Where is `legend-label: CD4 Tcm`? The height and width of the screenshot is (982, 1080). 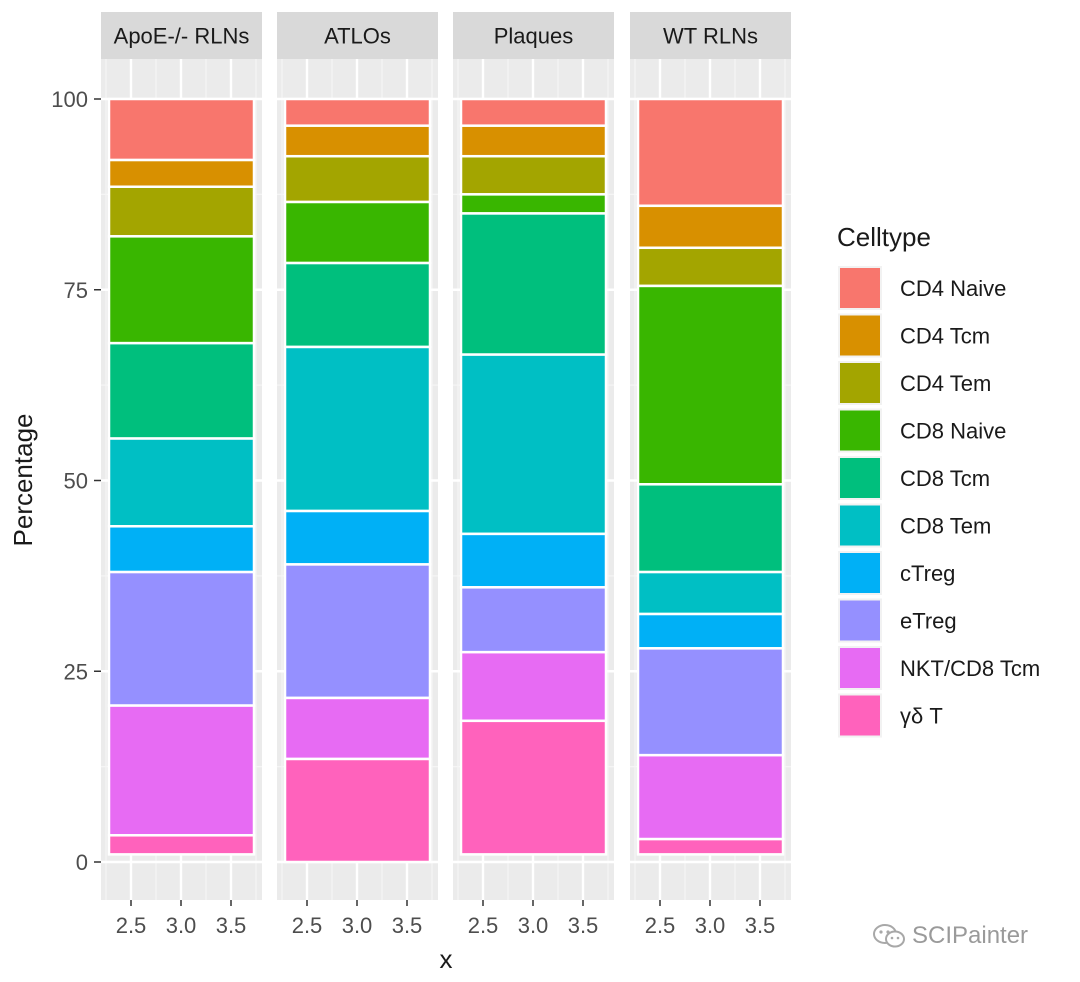
legend-label: CD4 Tcm is located at coordinates (945, 336).